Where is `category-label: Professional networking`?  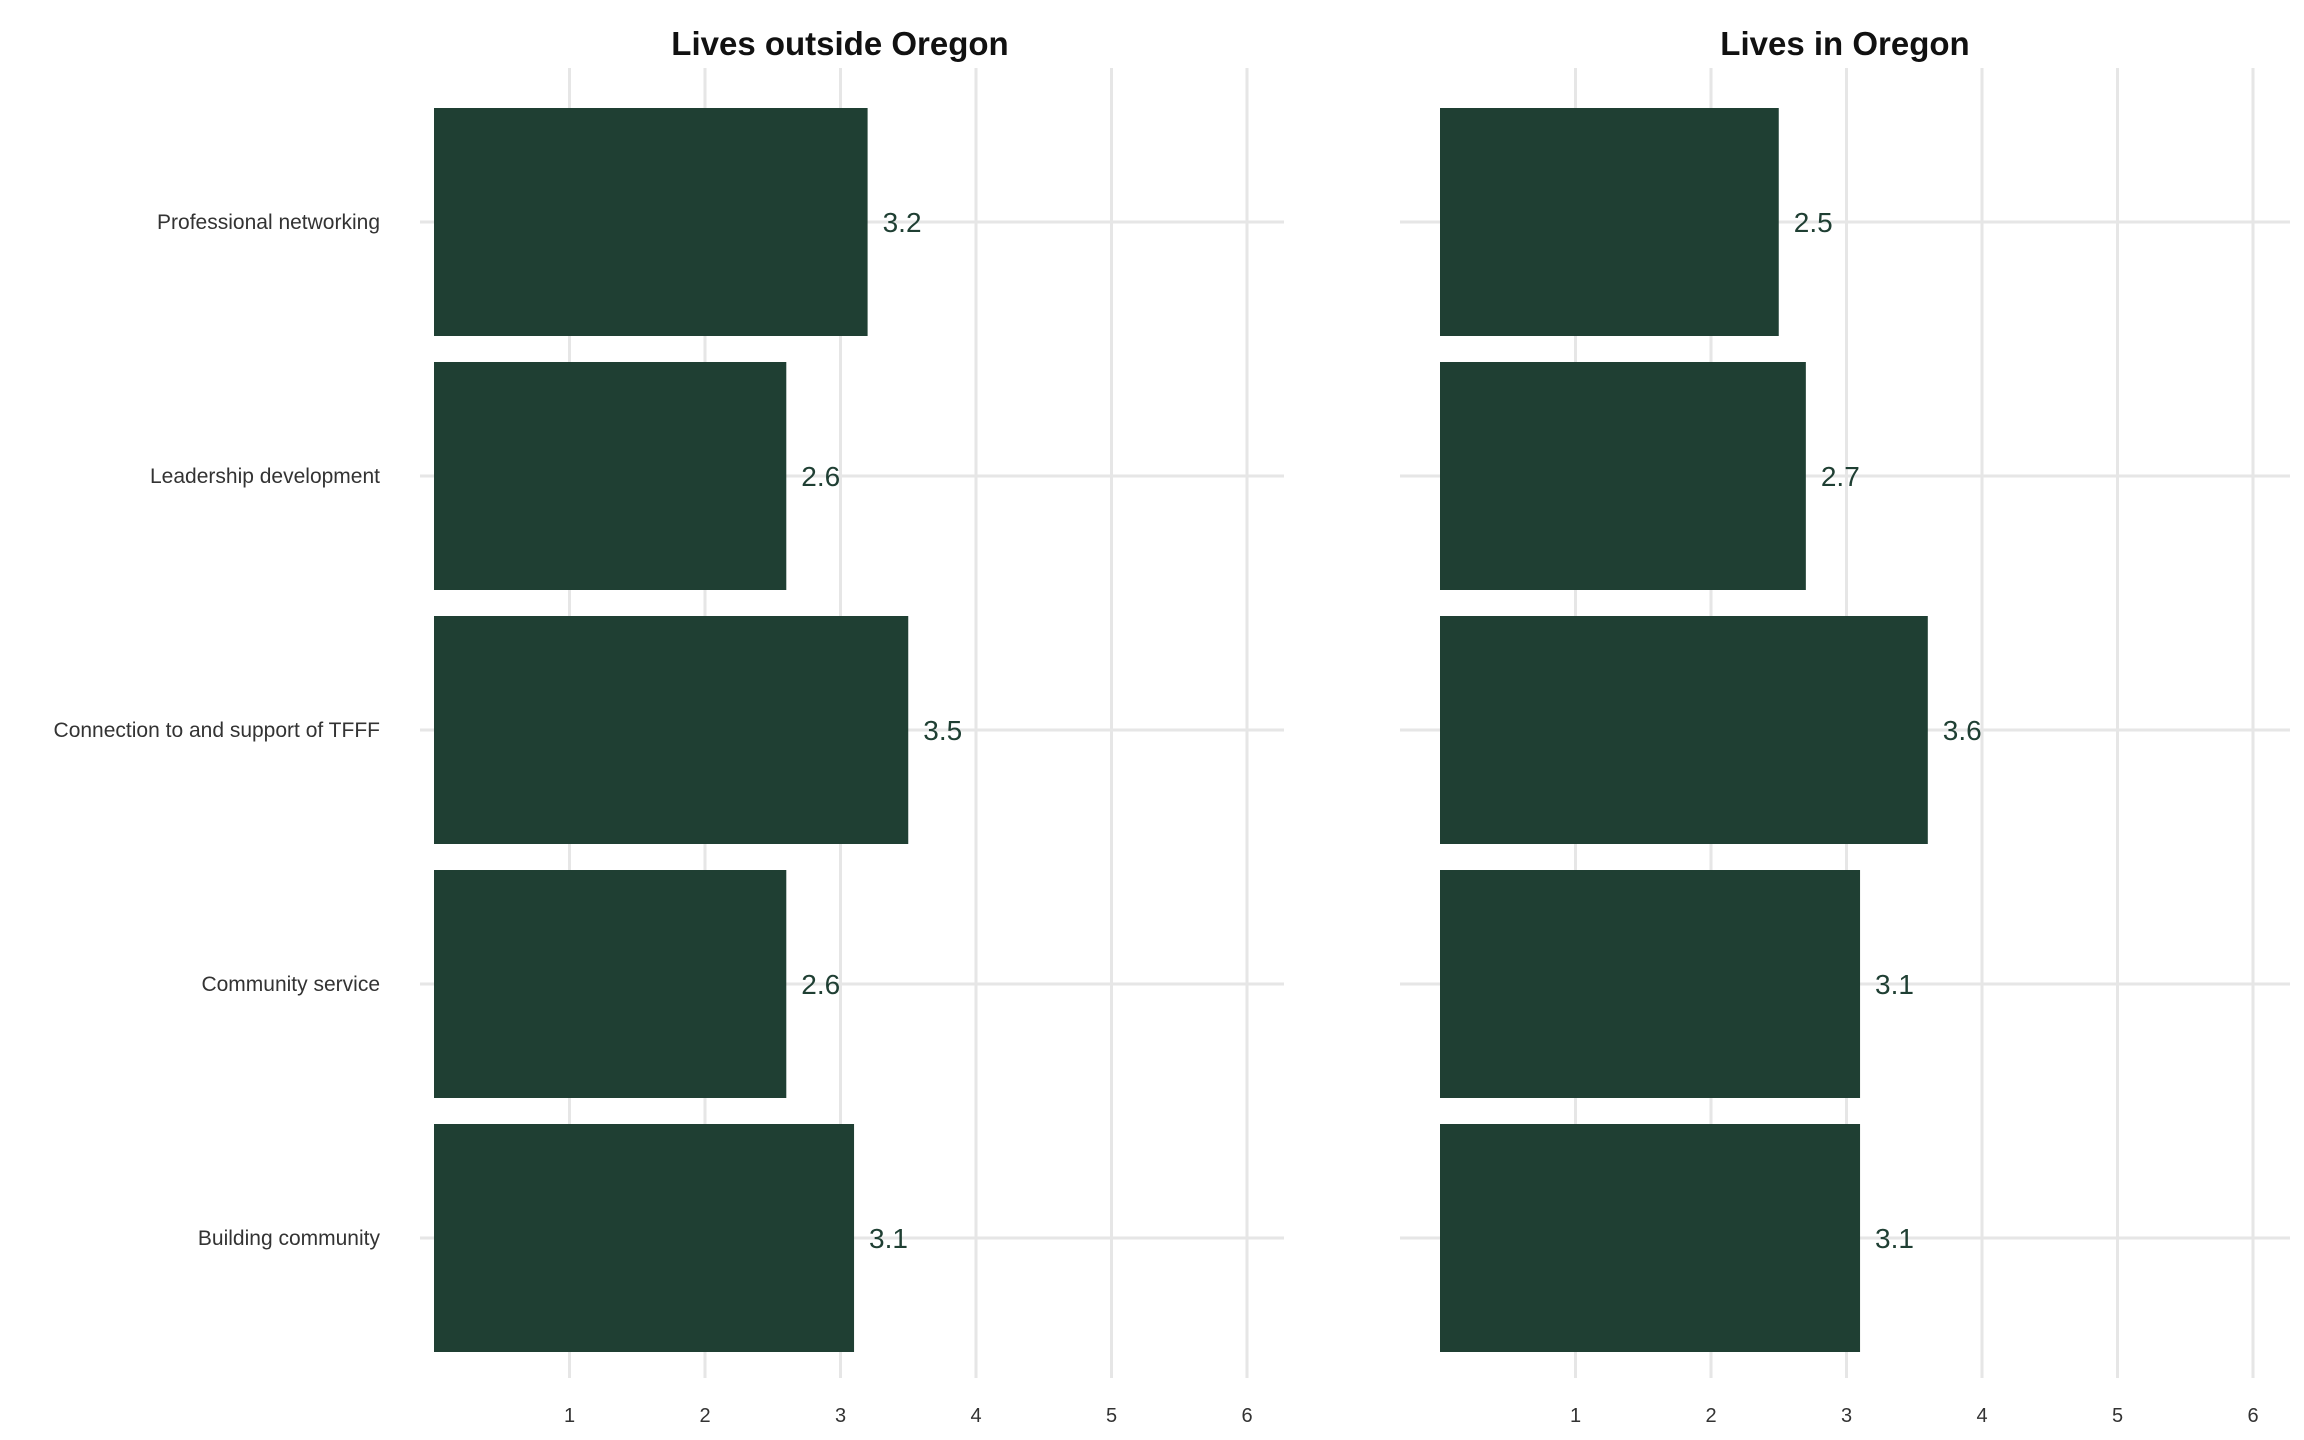
category-label: Professional networking is located at coordinates (268, 222).